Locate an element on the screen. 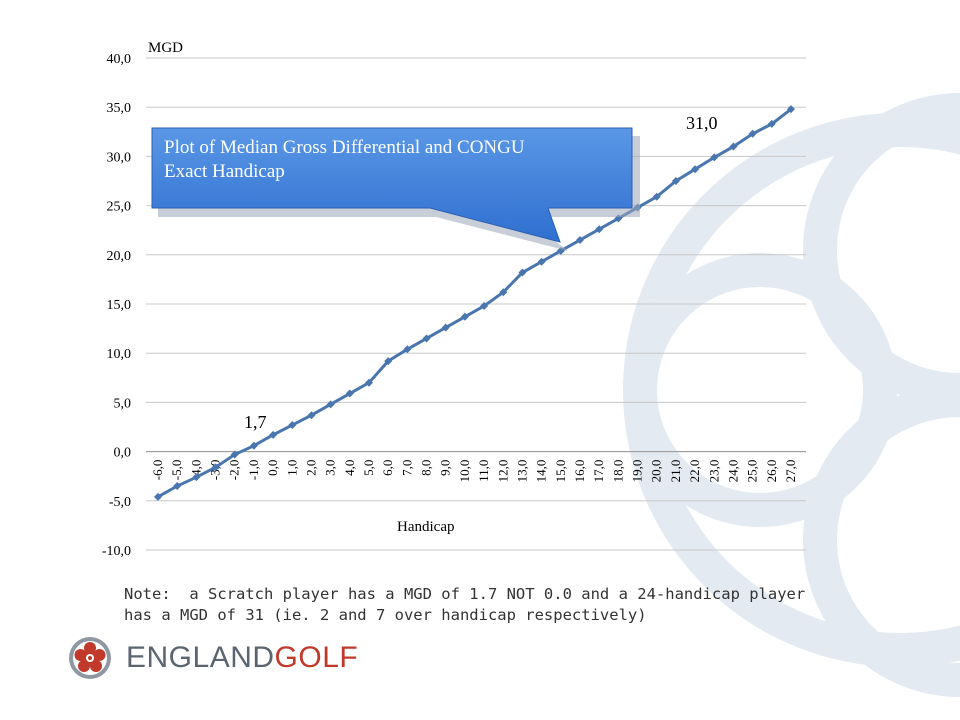 This screenshot has height=720, width=960. x-tick-label: 15,0 is located at coordinates (560, 471).